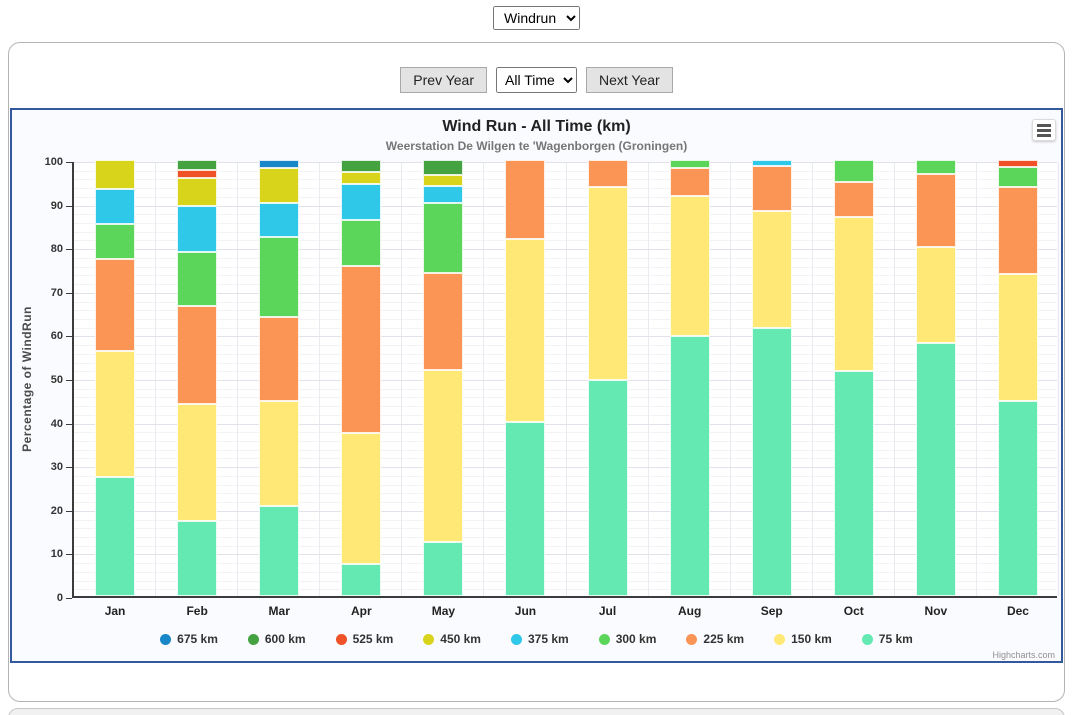 The image size is (1073, 715). Describe the element at coordinates (627, 639) in the screenshot. I see `legend-item-300-km: 300 km` at that location.